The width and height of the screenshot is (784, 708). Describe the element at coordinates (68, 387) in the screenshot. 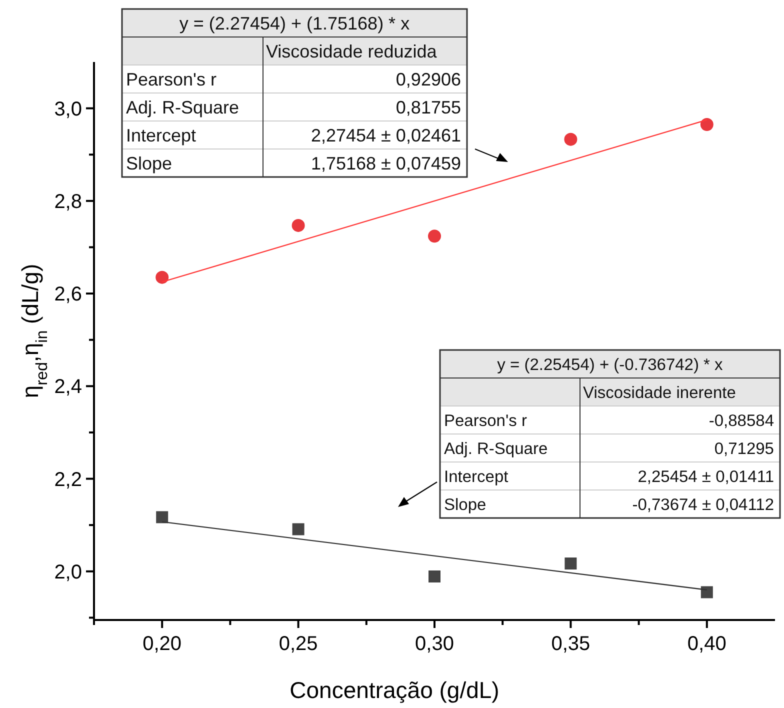

I see `y-tick-label: 2,4` at that location.